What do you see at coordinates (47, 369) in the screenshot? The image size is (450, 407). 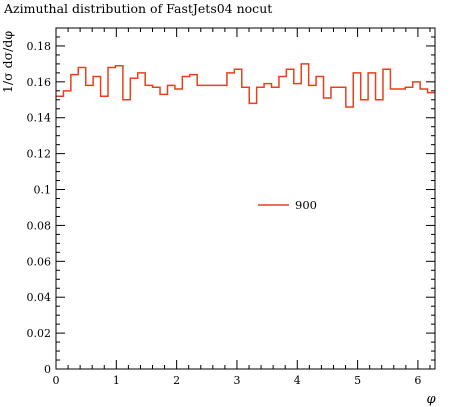 I see `y-tick-label: 0` at bounding box center [47, 369].